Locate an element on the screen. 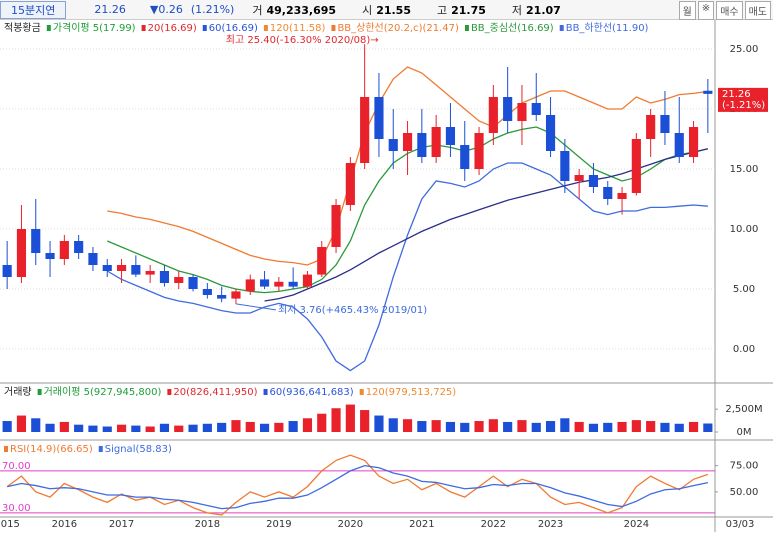 This screenshot has height=536, width=773. legend-entry: RSI(14.9)(66.65) is located at coordinates (51, 449).